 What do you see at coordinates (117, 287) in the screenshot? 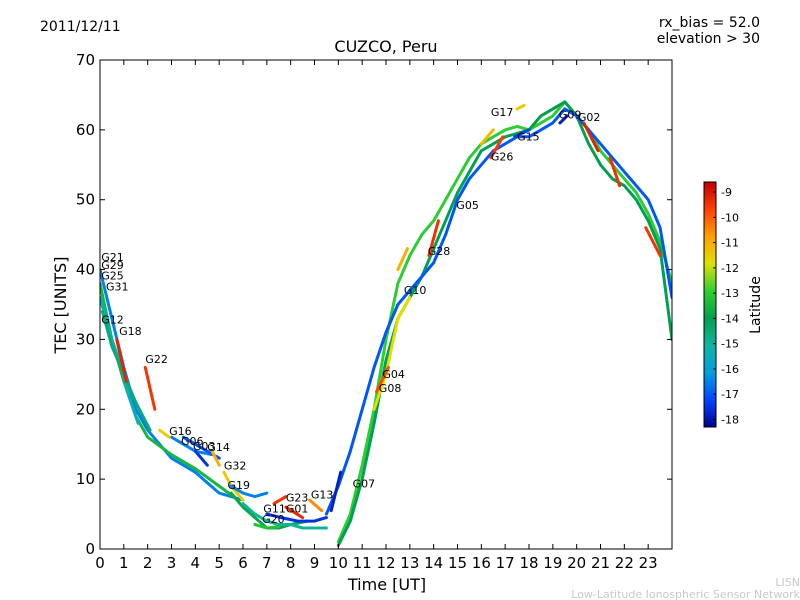
I see `label-g31: G31` at bounding box center [117, 287].